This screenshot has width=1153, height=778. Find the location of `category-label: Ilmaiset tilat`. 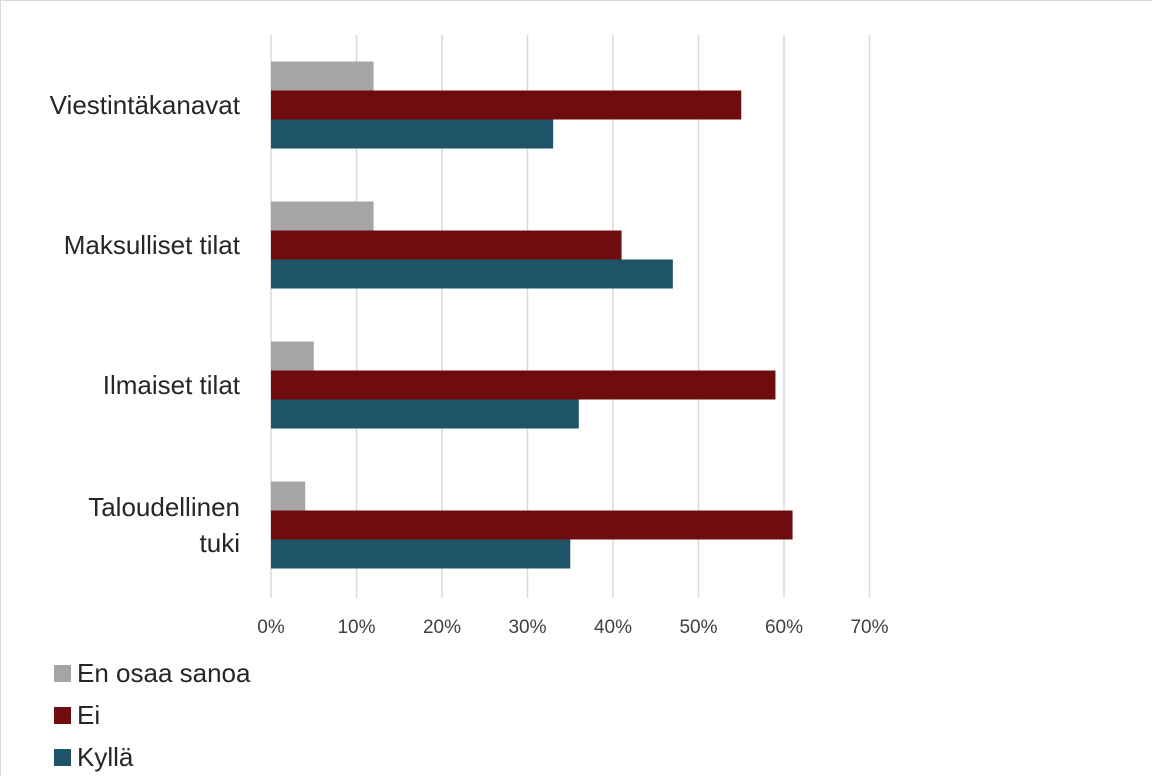

category-label: Ilmaiset tilat is located at coordinates (172, 385).